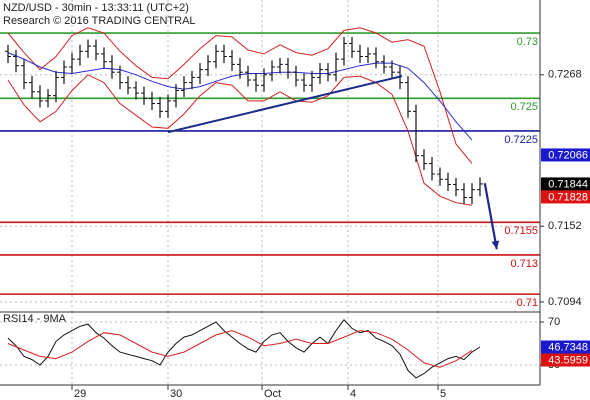  I want to click on chart-subtitle: Research © 2016 TRADING CENTRAL, so click(99, 21).